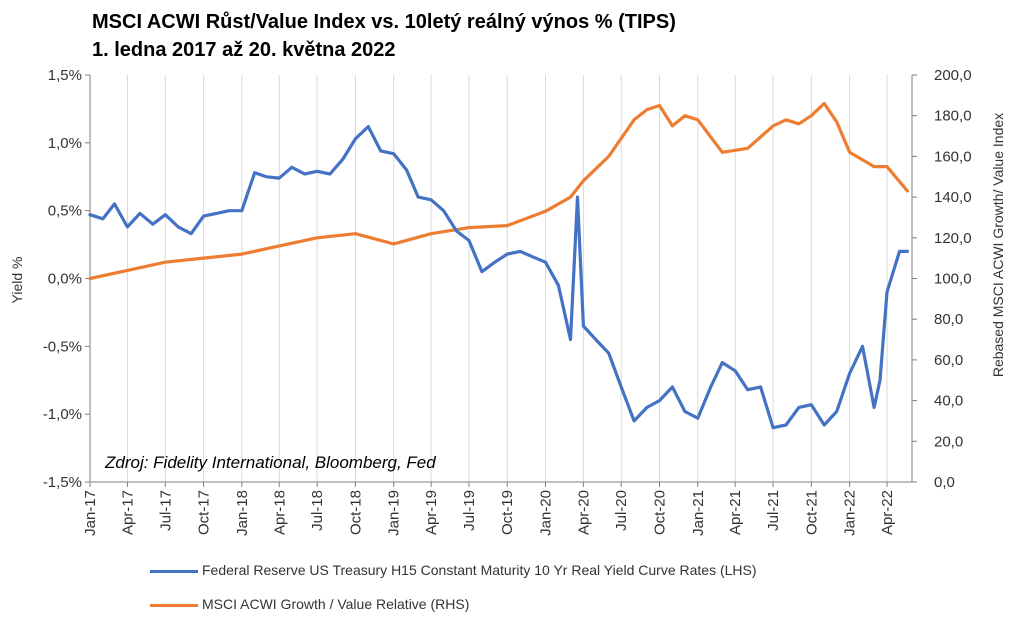 The image size is (1024, 634). Describe the element at coordinates (62, 346) in the screenshot. I see `y-tick-label-left: -0,5%` at that location.